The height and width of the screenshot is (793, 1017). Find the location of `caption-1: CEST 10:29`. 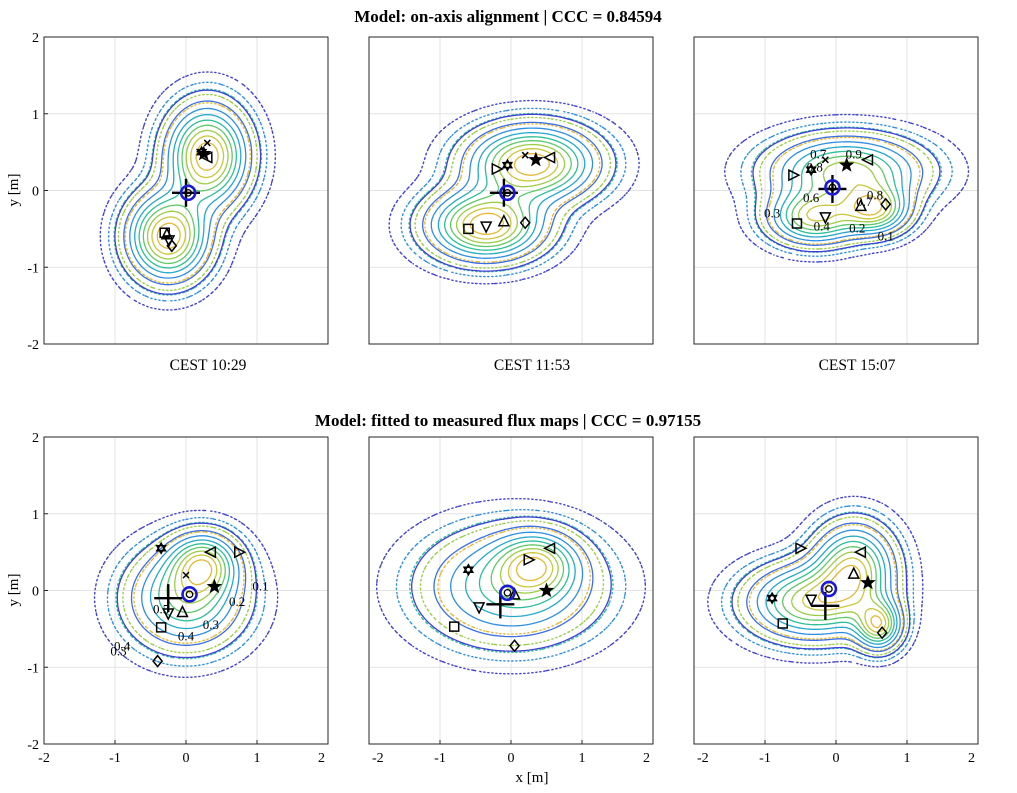

caption-1: CEST 10:29 is located at coordinates (208, 365).